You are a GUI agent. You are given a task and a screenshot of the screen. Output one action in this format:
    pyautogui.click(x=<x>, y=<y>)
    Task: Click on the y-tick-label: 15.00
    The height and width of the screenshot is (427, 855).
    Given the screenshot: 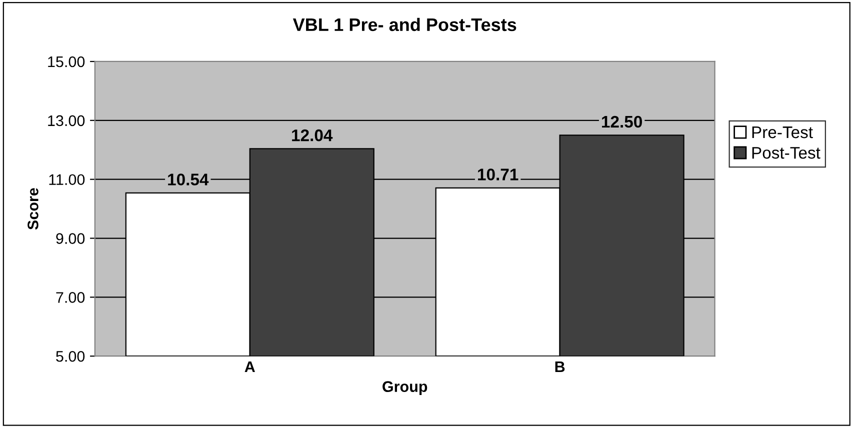 What is the action you would take?
    pyautogui.click(x=66, y=62)
    